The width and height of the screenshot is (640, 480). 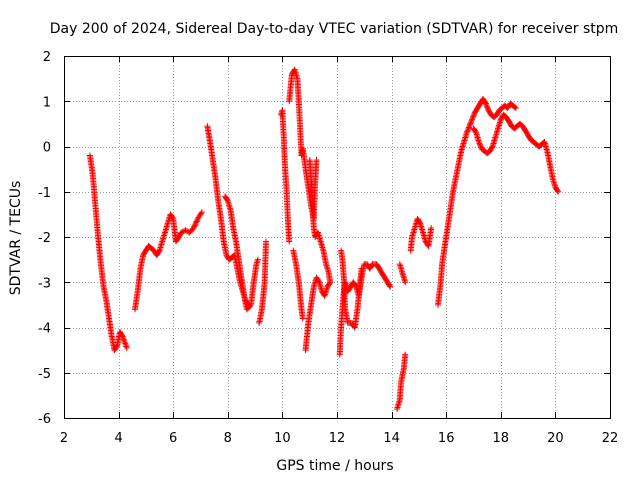 I want to click on x-tick-label: 20, so click(x=555, y=438).